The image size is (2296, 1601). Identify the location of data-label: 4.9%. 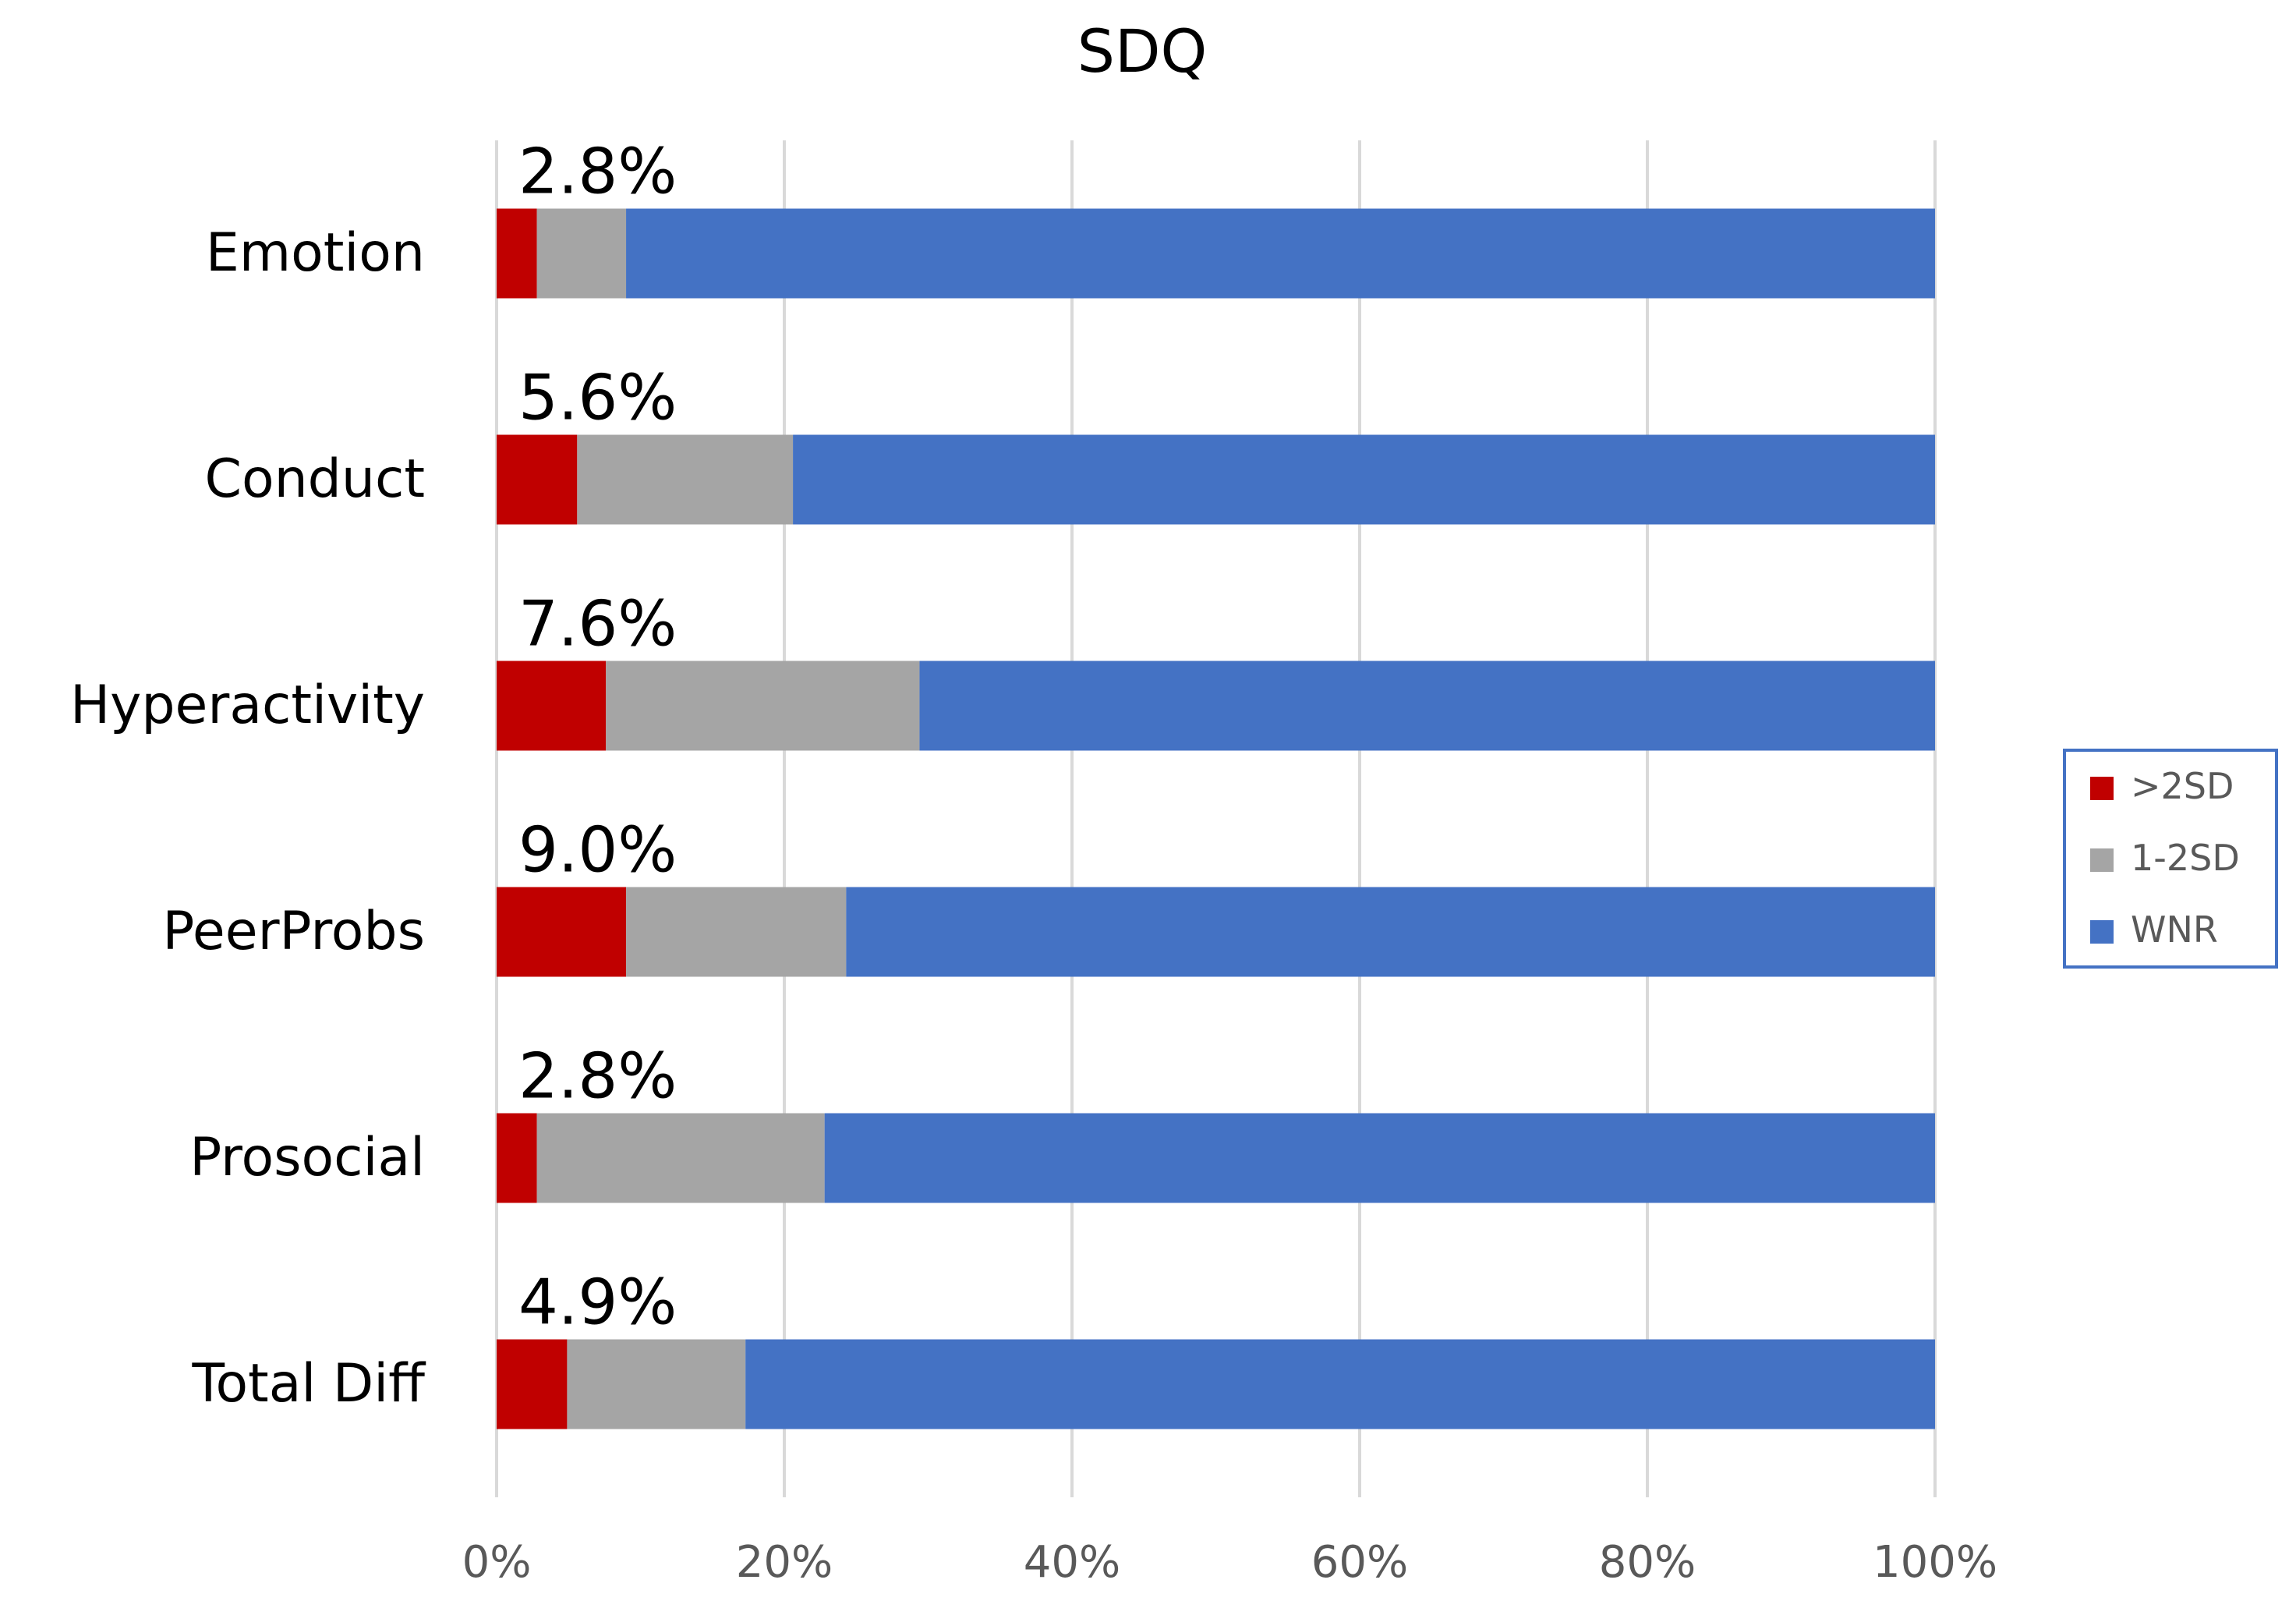
(597, 1302).